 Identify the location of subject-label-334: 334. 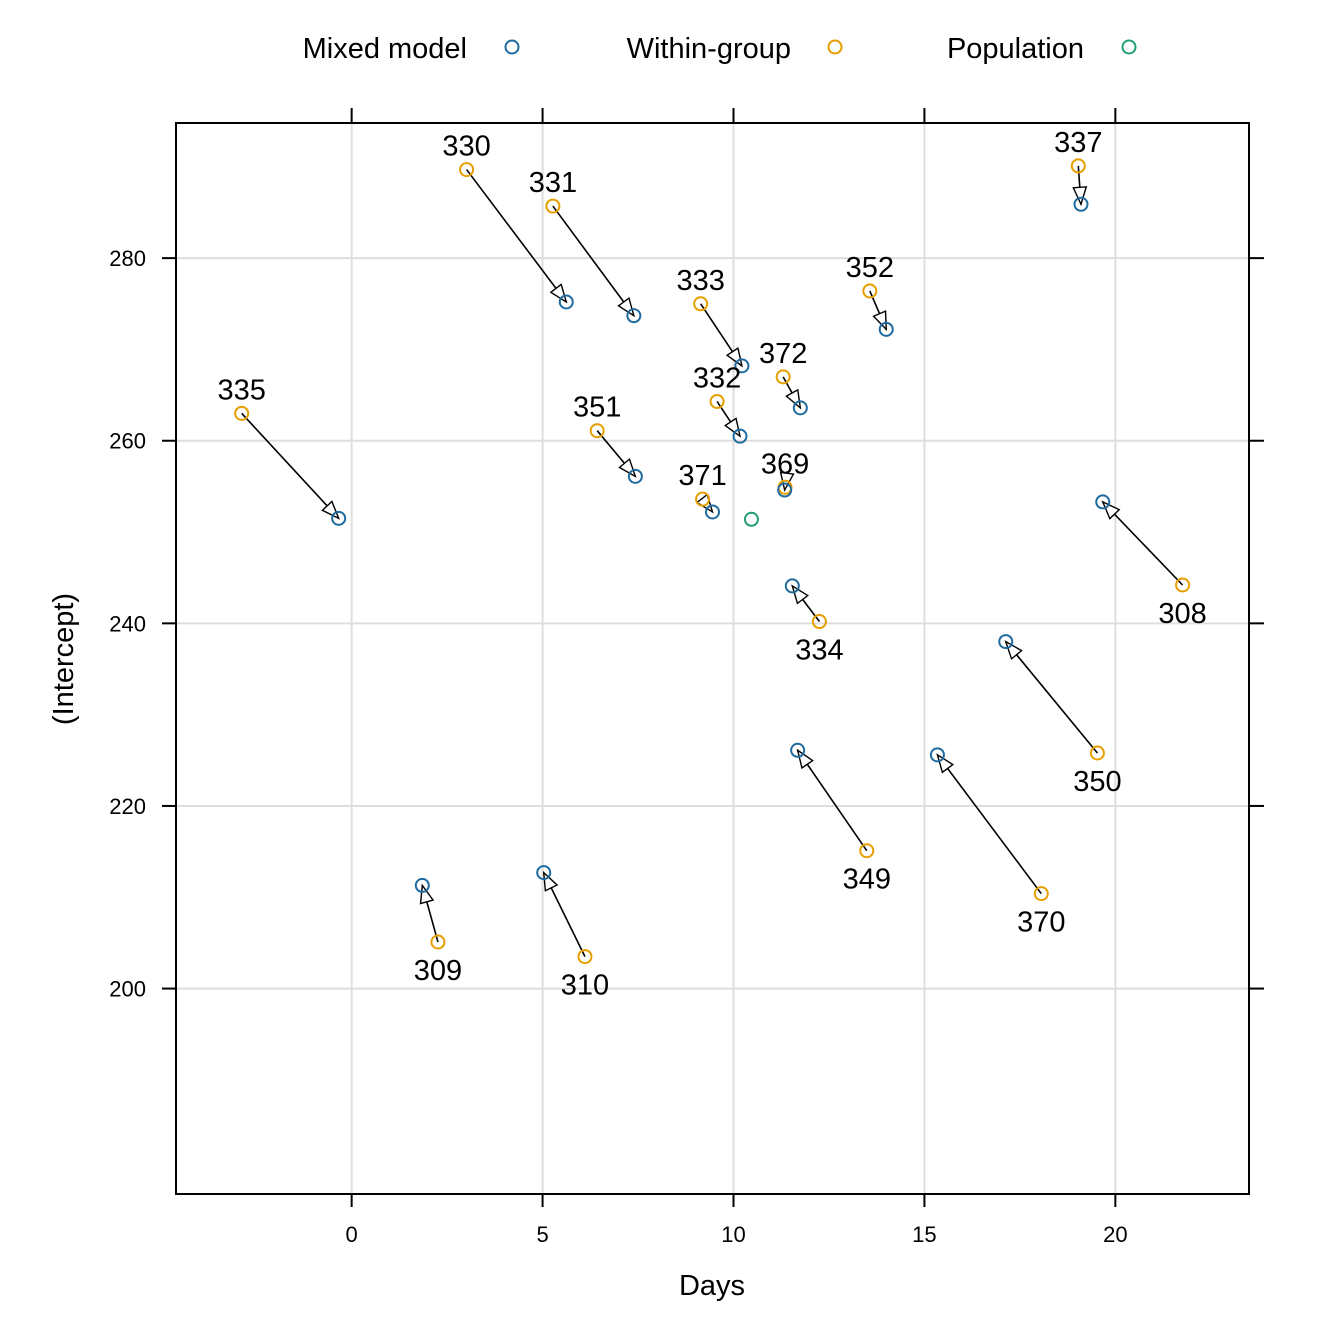
(819, 651).